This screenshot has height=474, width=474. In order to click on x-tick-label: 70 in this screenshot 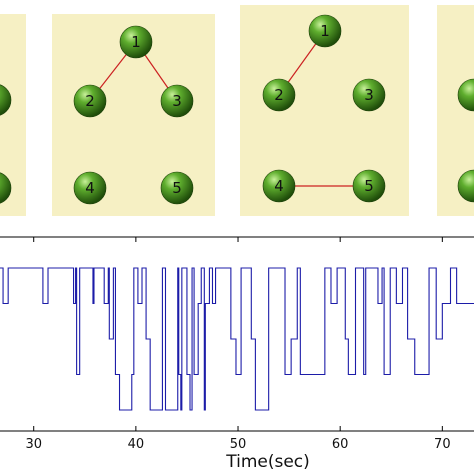, I will do `click(442, 444)`.